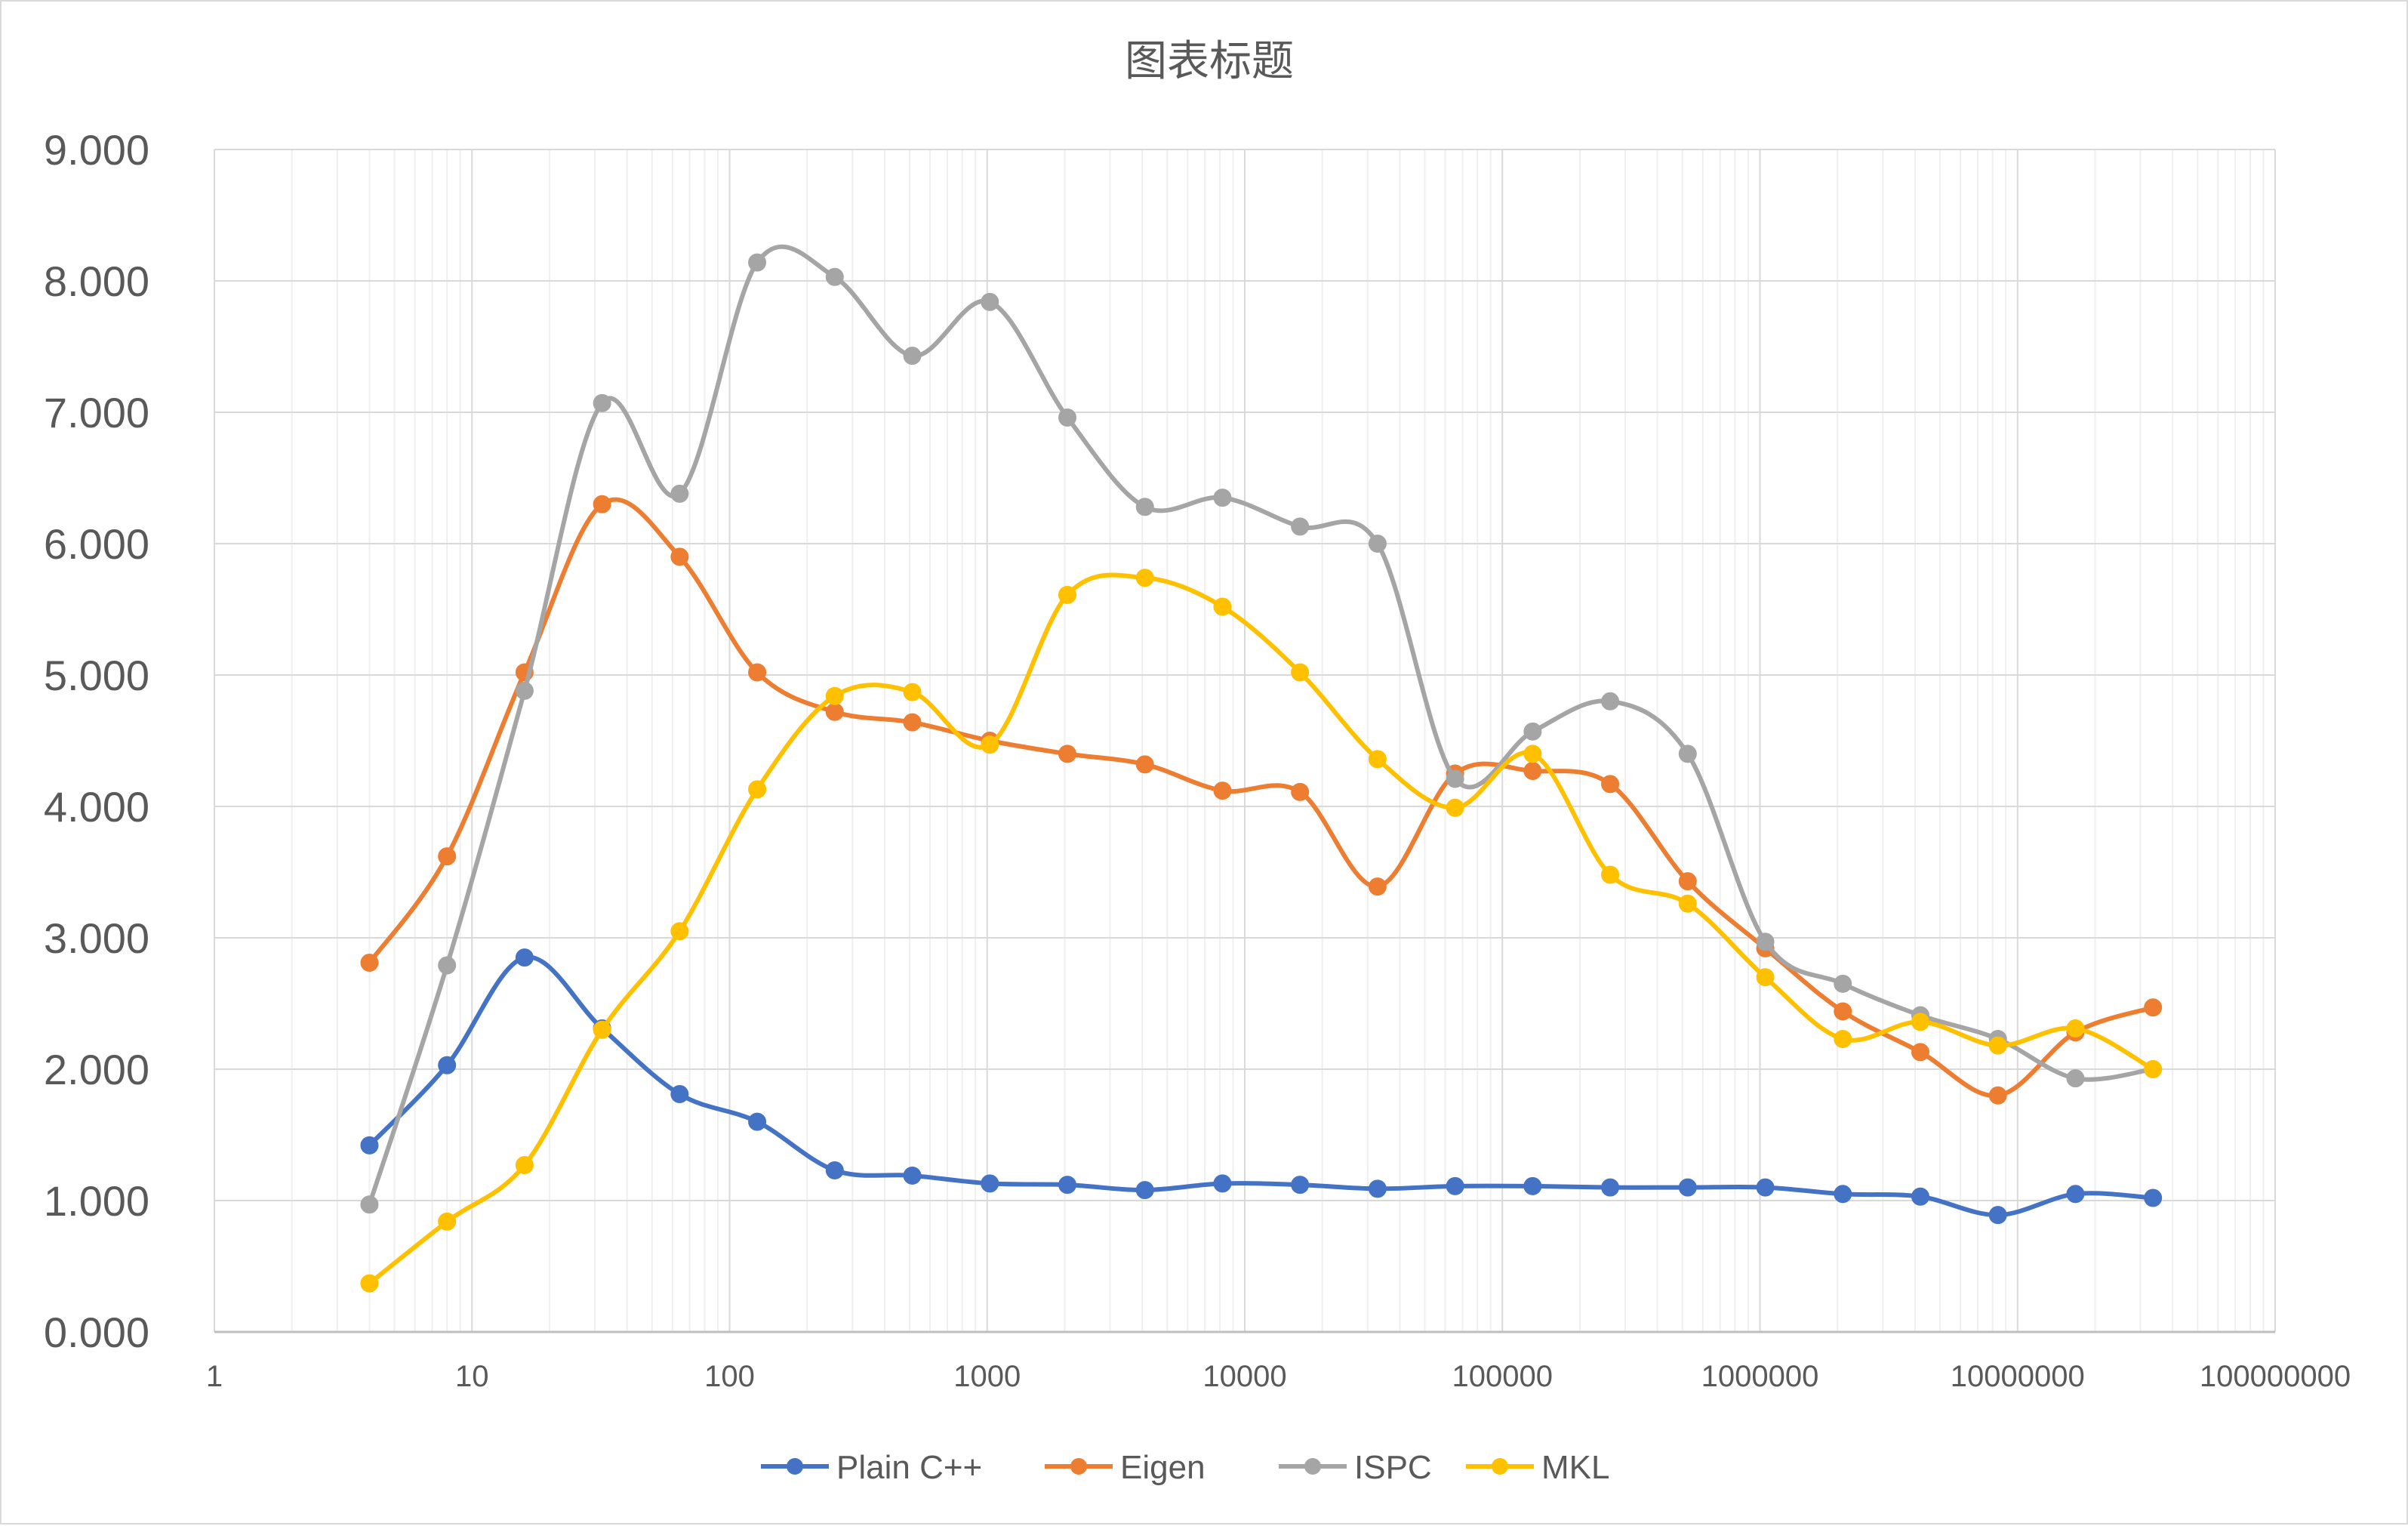  Describe the element at coordinates (96, 412) in the screenshot. I see `y-tick-label: 7.000` at that location.